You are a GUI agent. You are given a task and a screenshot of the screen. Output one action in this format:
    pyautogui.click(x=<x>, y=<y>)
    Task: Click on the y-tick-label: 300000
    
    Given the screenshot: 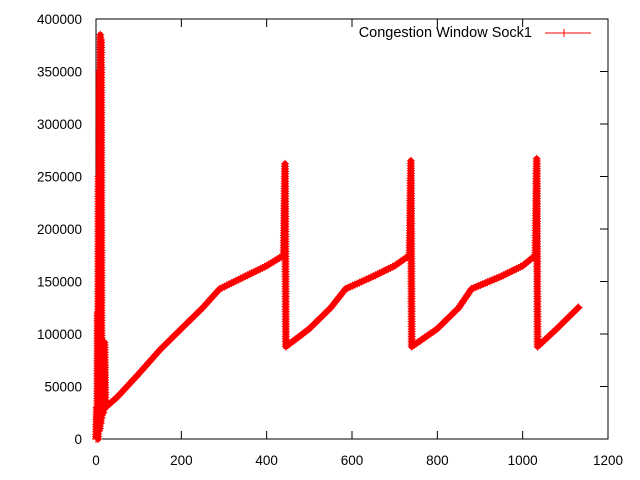 What is the action you would take?
    pyautogui.click(x=59, y=124)
    